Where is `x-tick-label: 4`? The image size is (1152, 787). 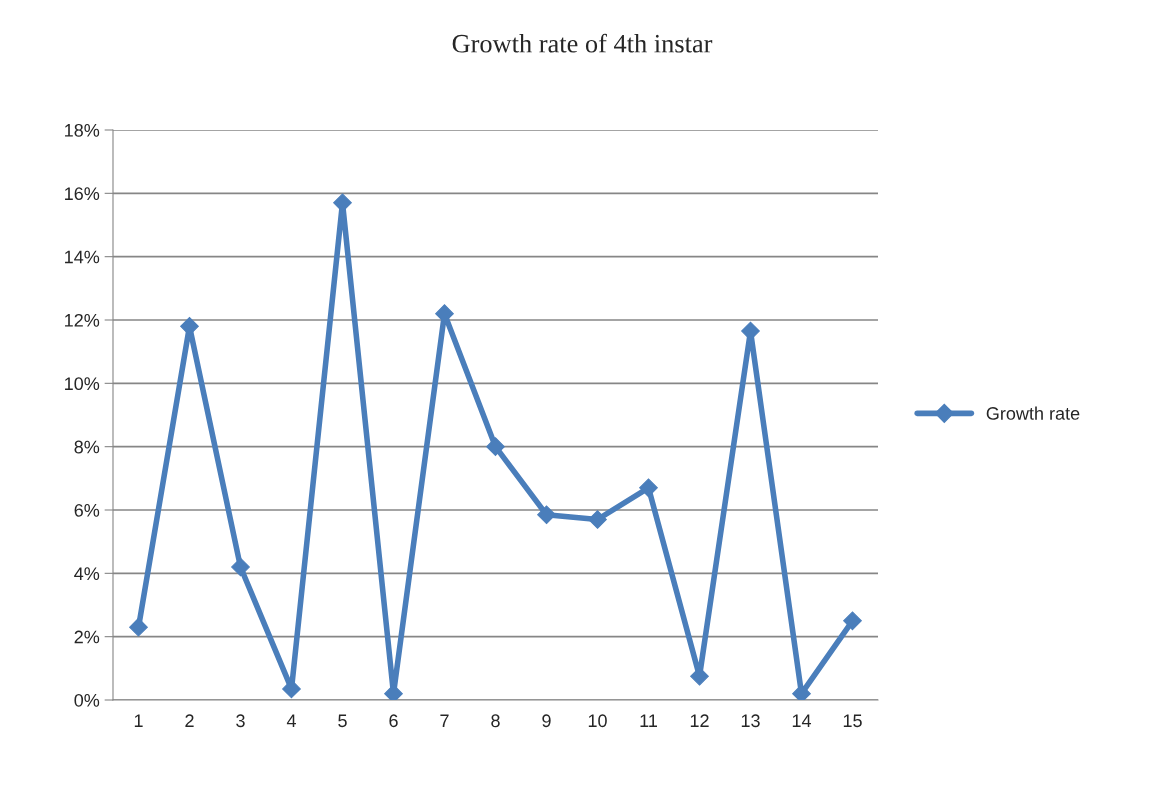 x-tick-label: 4 is located at coordinates (291, 720).